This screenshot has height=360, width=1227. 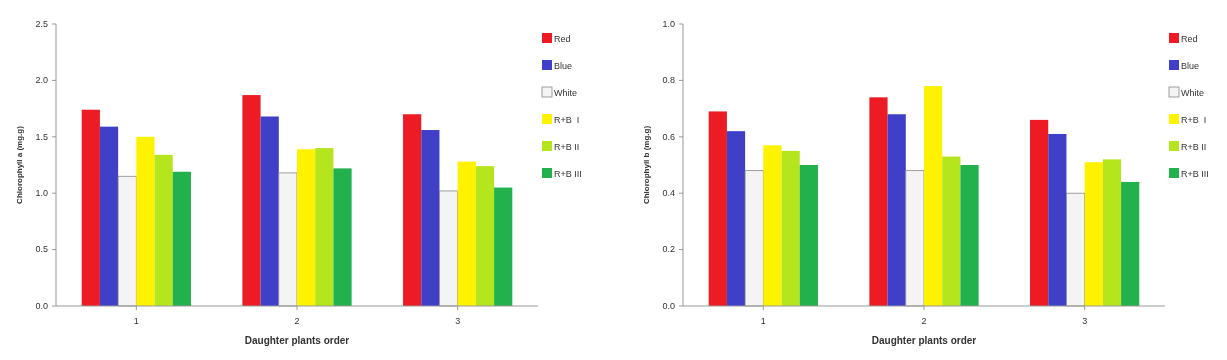 What do you see at coordinates (41, 249) in the screenshot?
I see `y-tick-label: 0.5` at bounding box center [41, 249].